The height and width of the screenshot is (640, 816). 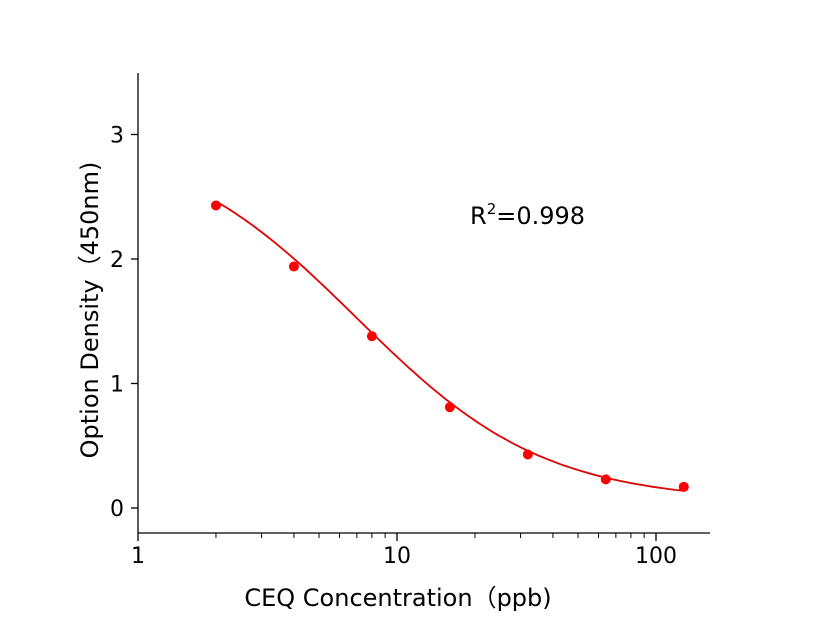 I want to click on y-tick-label: 2, so click(x=117, y=260).